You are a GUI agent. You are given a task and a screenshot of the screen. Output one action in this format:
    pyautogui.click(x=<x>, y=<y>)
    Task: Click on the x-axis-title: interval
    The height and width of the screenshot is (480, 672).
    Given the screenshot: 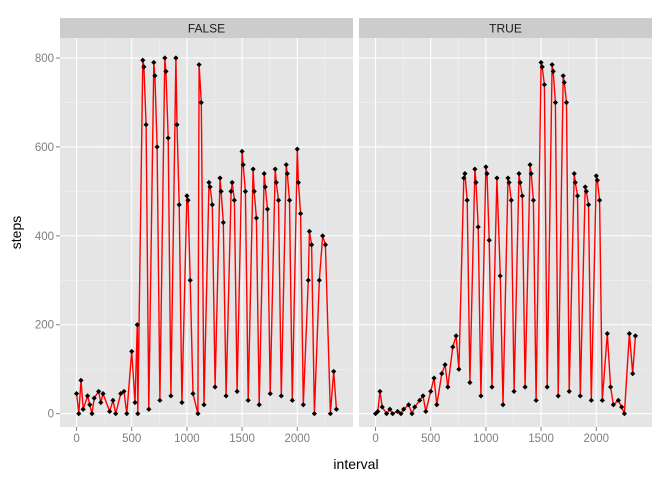 What is the action you would take?
    pyautogui.click(x=355, y=464)
    